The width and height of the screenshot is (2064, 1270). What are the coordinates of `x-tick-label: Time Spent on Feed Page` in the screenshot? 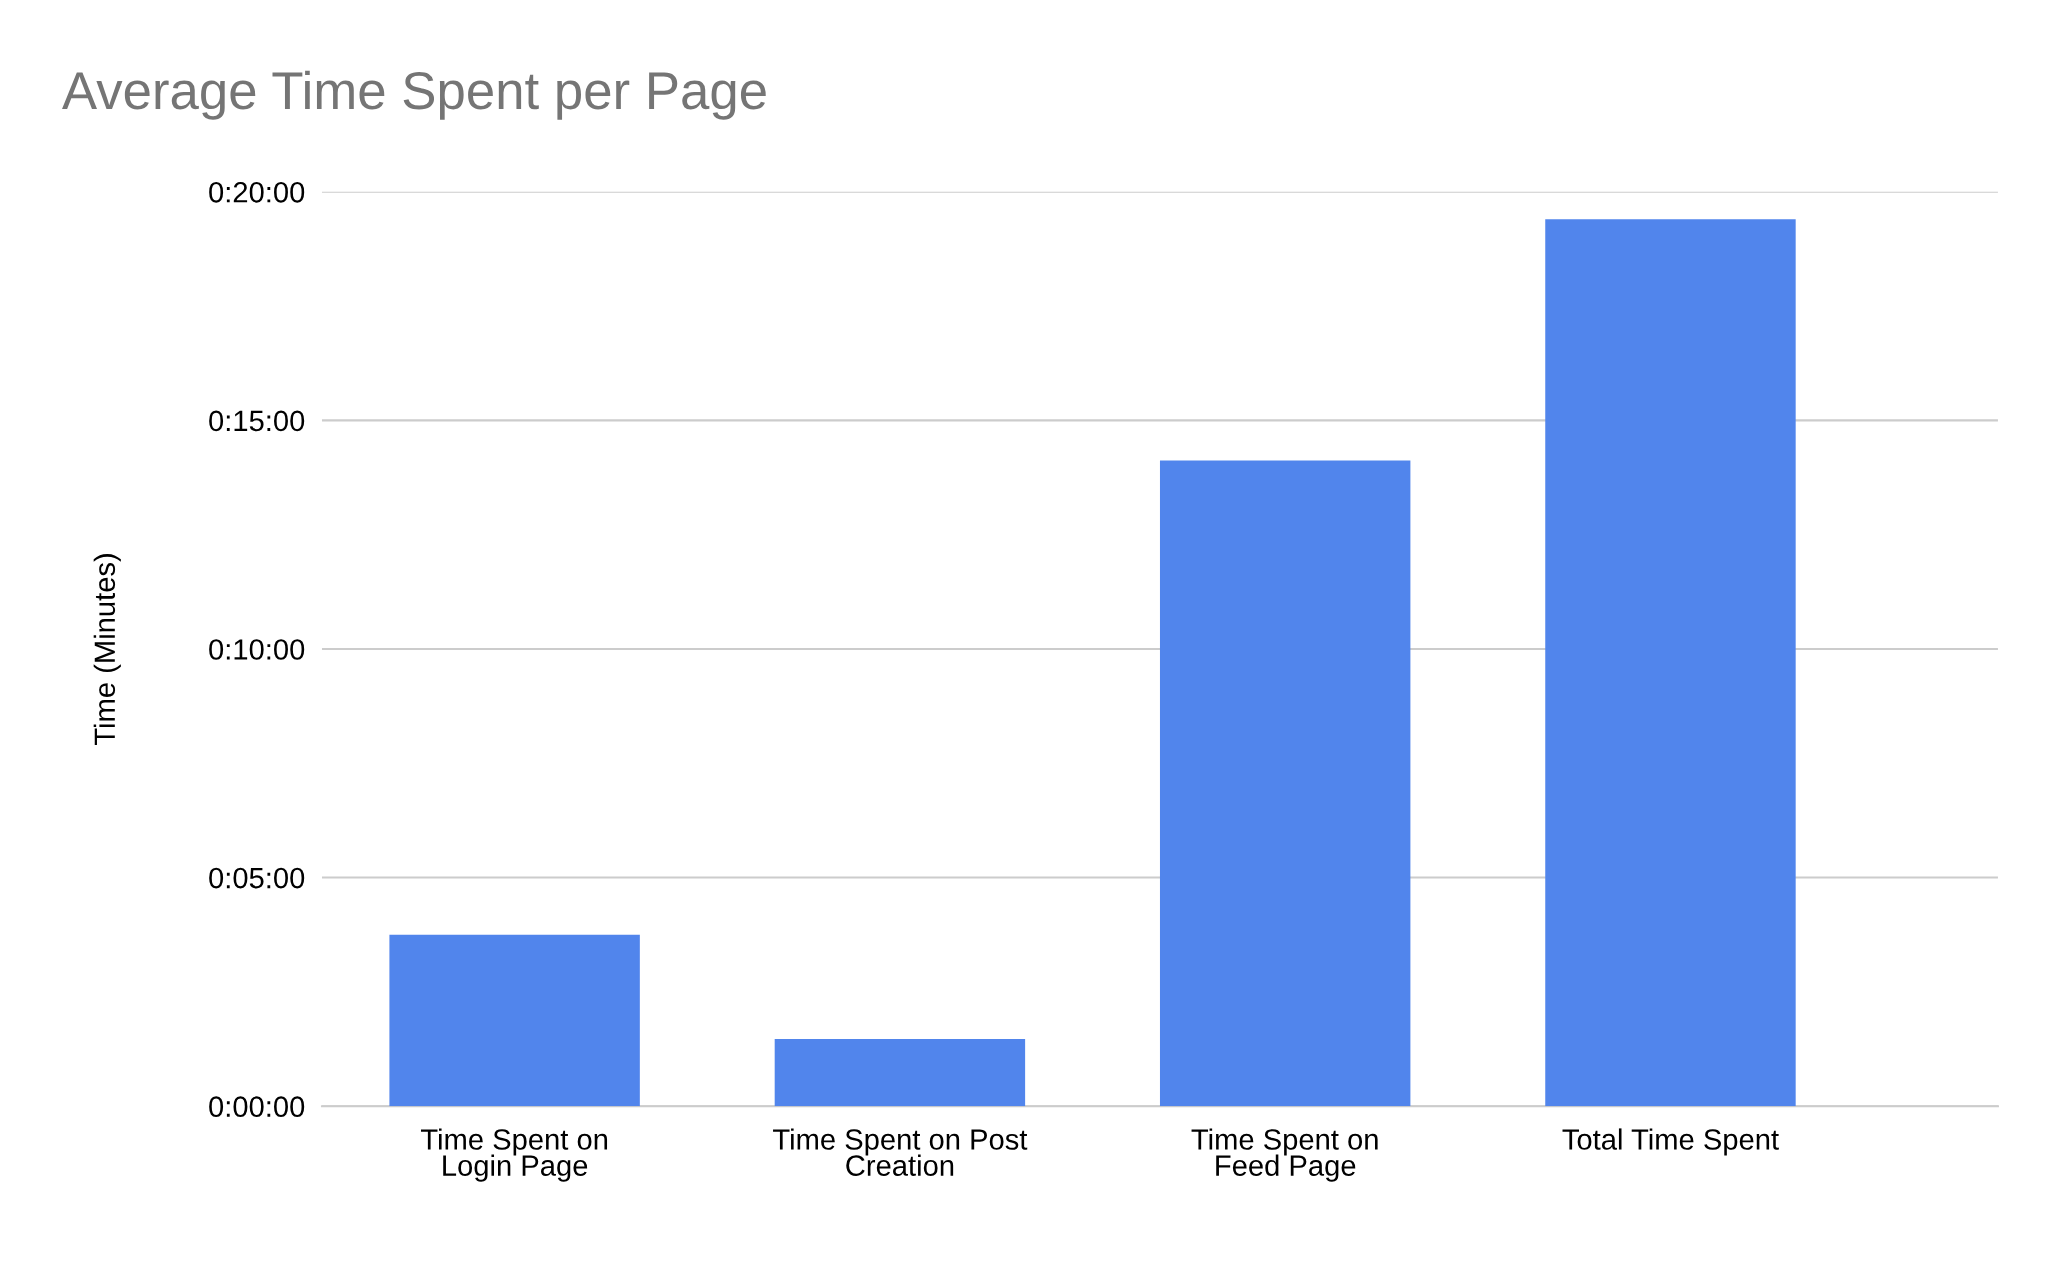 It's located at (1284, 1155).